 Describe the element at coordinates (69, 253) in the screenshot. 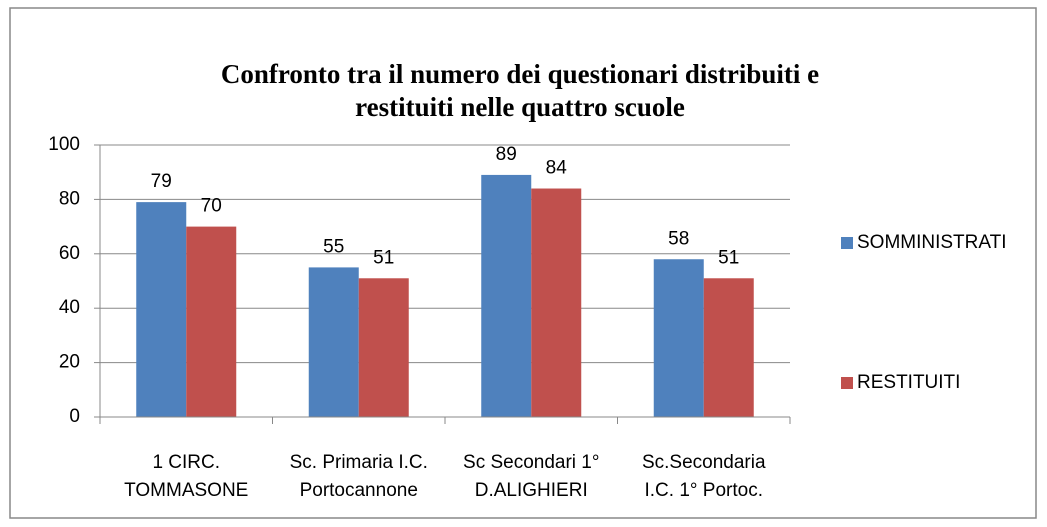

I see `y-tick-label: 60` at that location.